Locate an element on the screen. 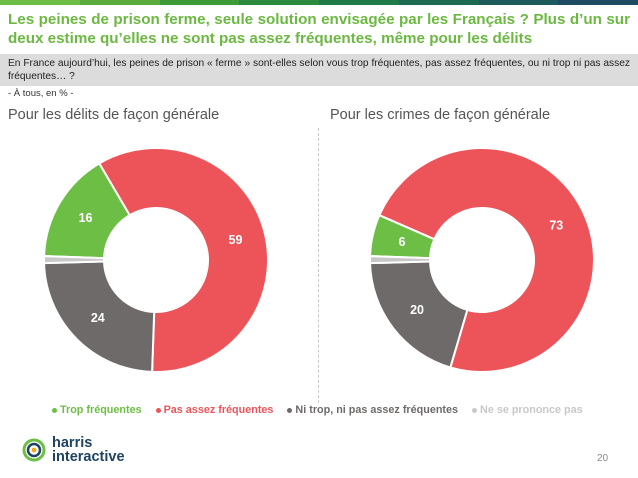  chart-divider is located at coordinates (318, 265).